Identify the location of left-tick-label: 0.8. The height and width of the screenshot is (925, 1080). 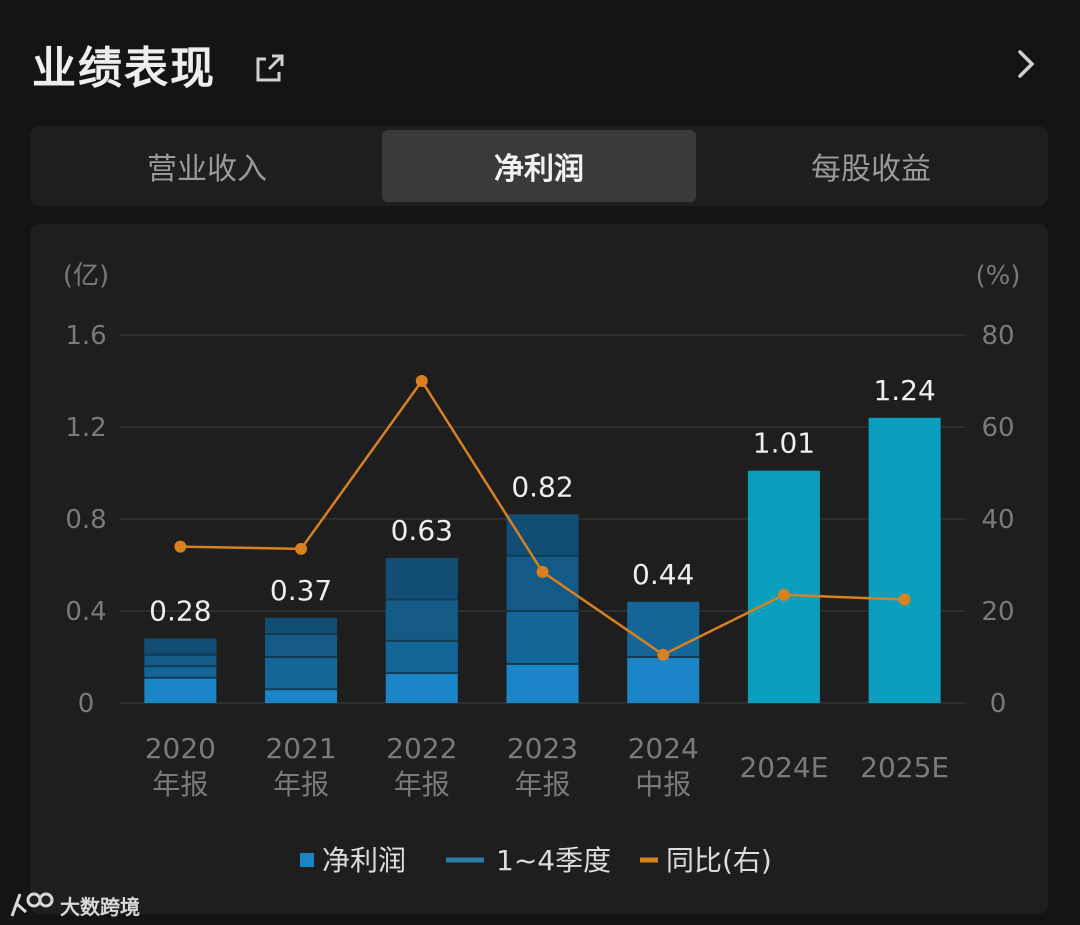
(85, 520).